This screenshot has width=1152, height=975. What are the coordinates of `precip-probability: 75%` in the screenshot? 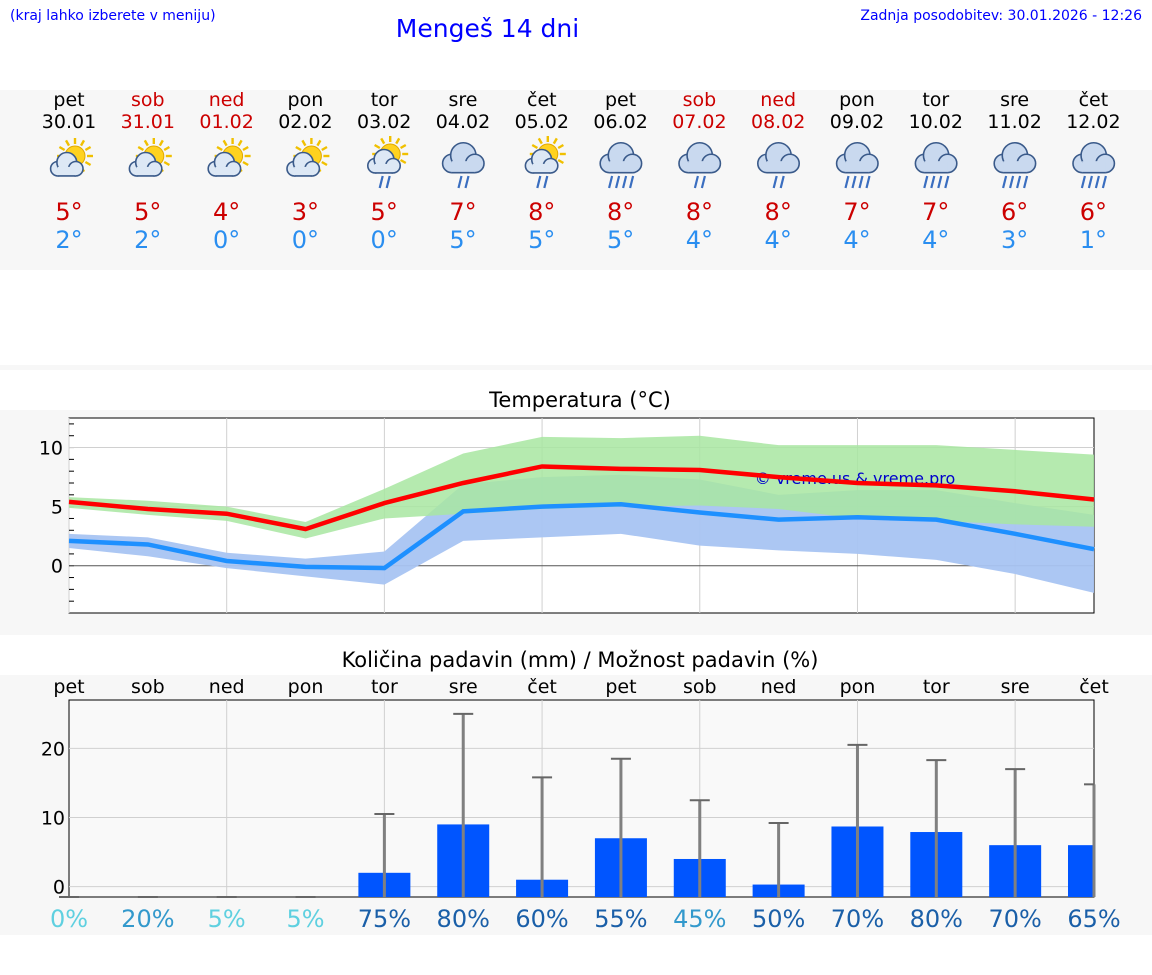 It's located at (384, 919).